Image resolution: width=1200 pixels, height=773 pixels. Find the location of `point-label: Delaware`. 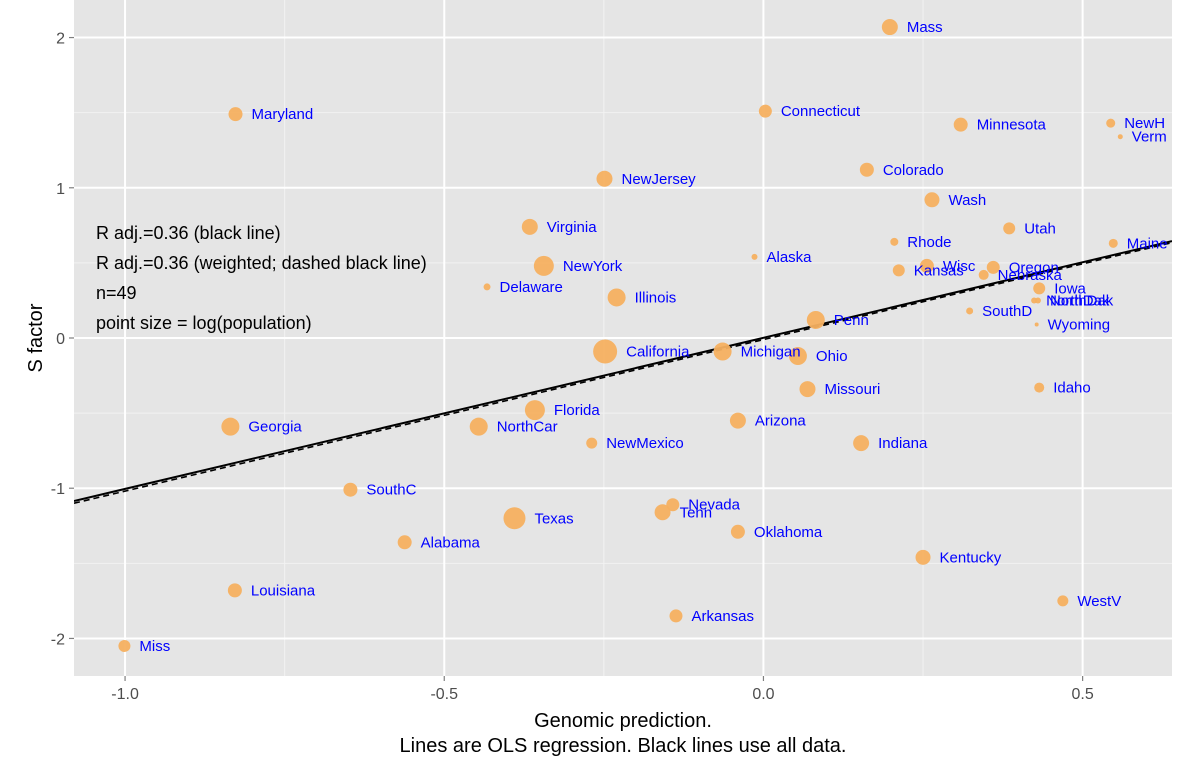

point-label: Delaware is located at coordinates (531, 287).